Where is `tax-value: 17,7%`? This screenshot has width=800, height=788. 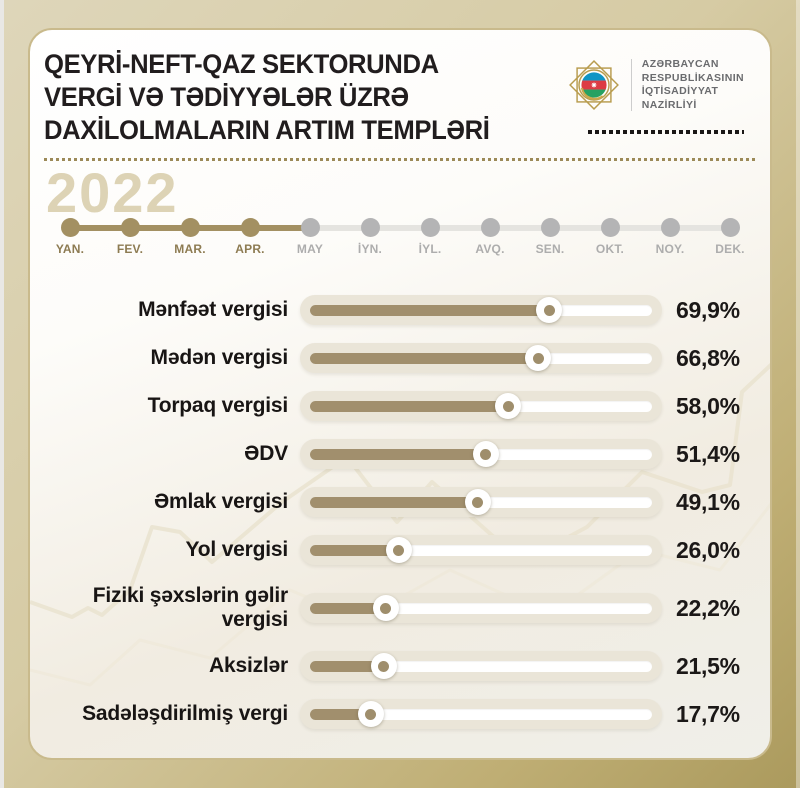 tax-value: 17,7% is located at coordinates (708, 713).